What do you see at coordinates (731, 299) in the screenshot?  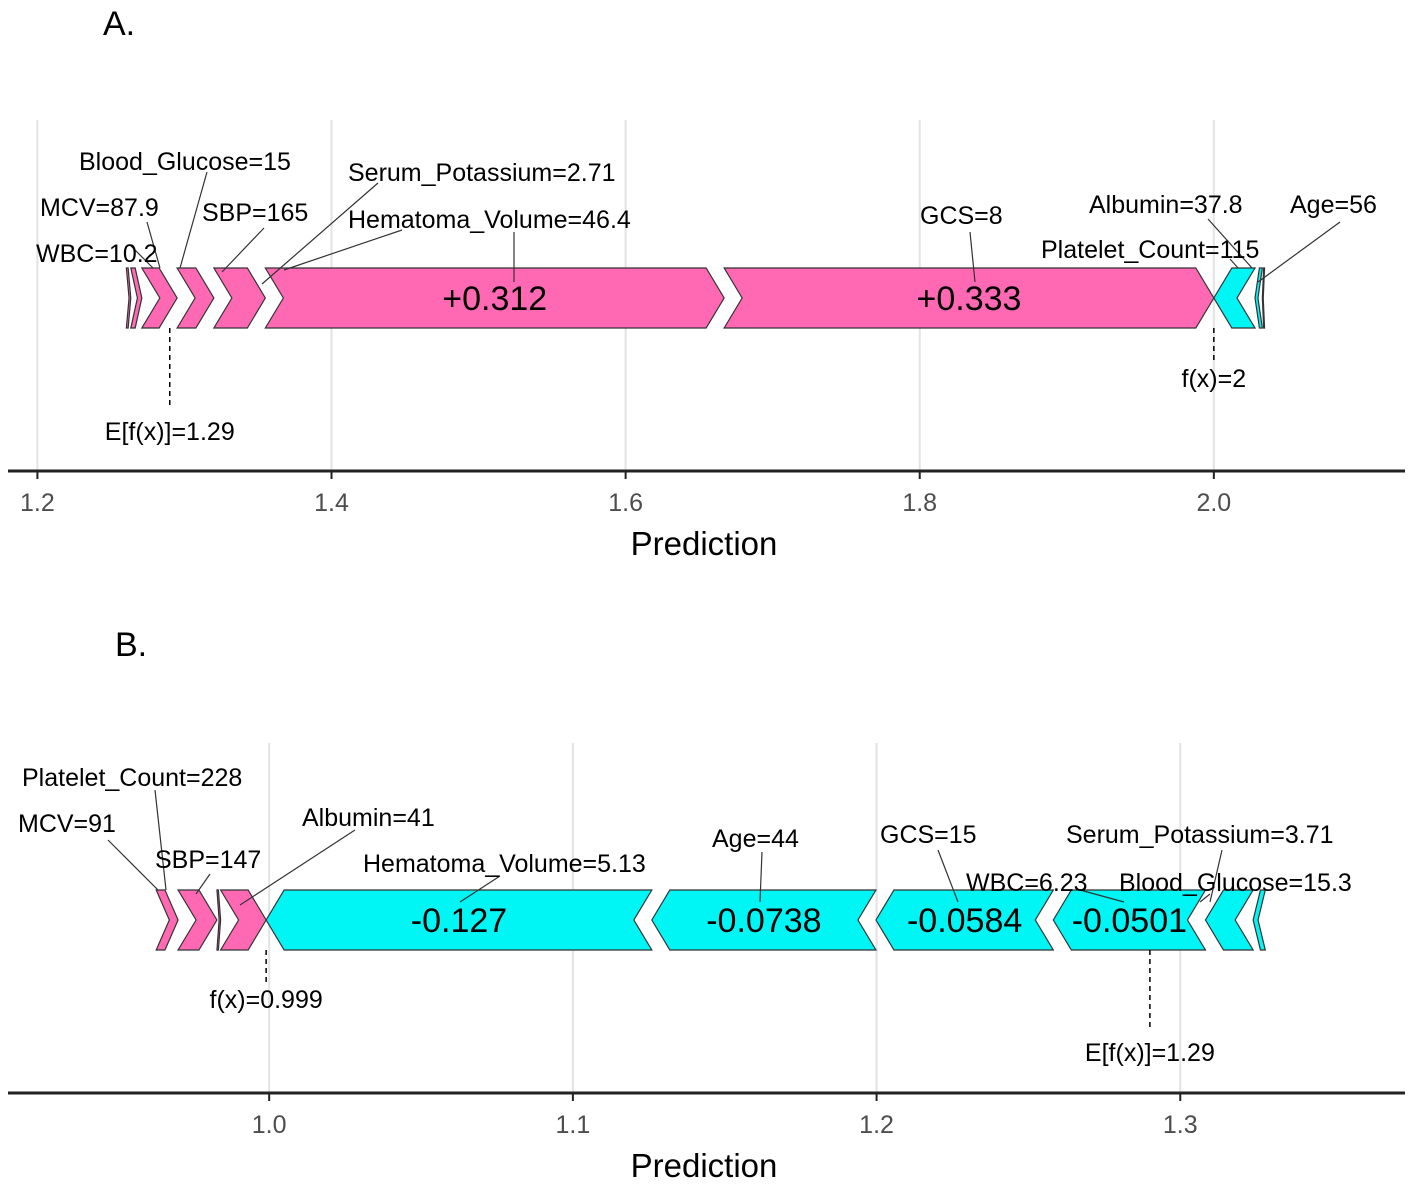 I see `panel-a-value-labels: +0.312 +0.333` at bounding box center [731, 299].